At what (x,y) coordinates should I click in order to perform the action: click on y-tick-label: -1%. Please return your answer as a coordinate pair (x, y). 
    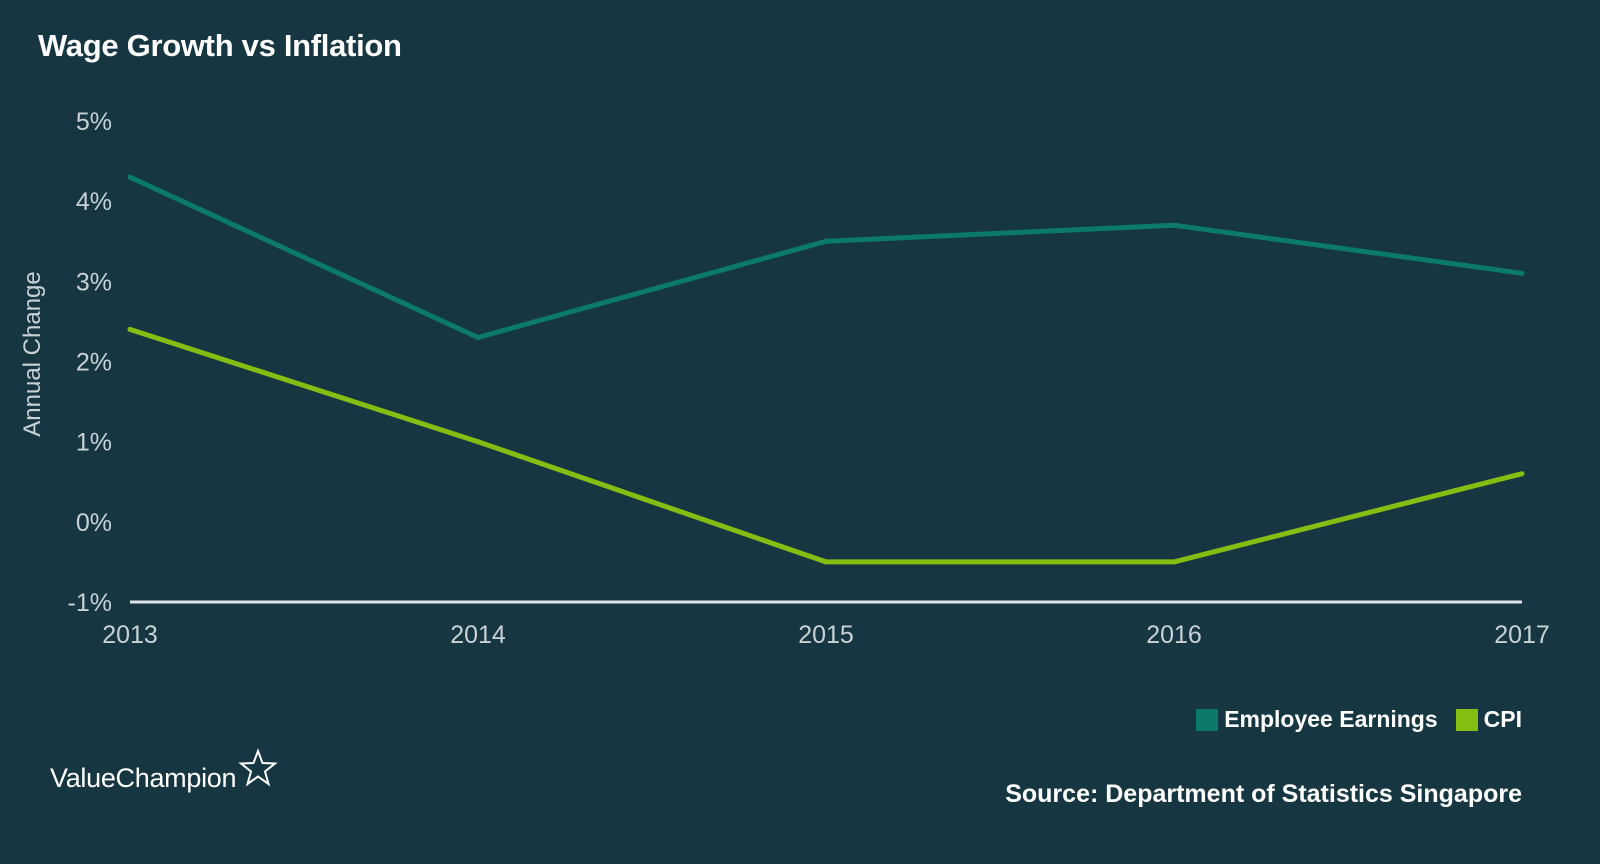
    Looking at the image, I should click on (90, 603).